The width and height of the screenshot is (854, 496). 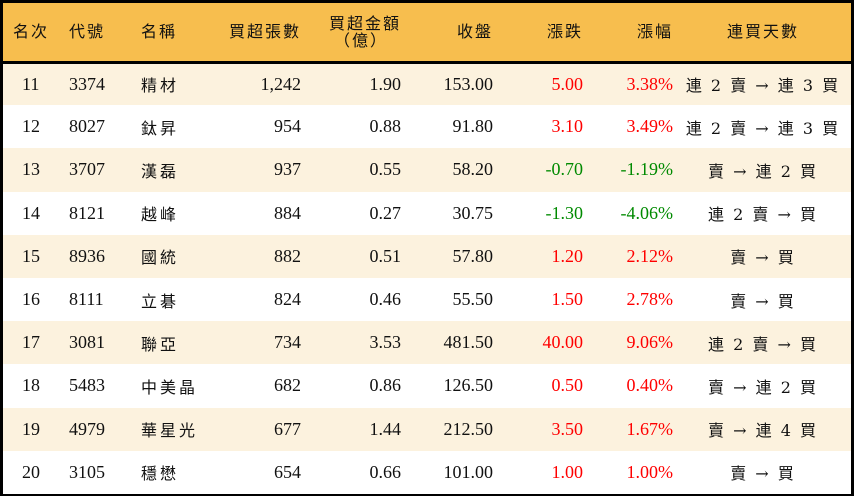 What do you see at coordinates (160, 171) in the screenshot?
I see `cell-name: 漢磊` at bounding box center [160, 171].